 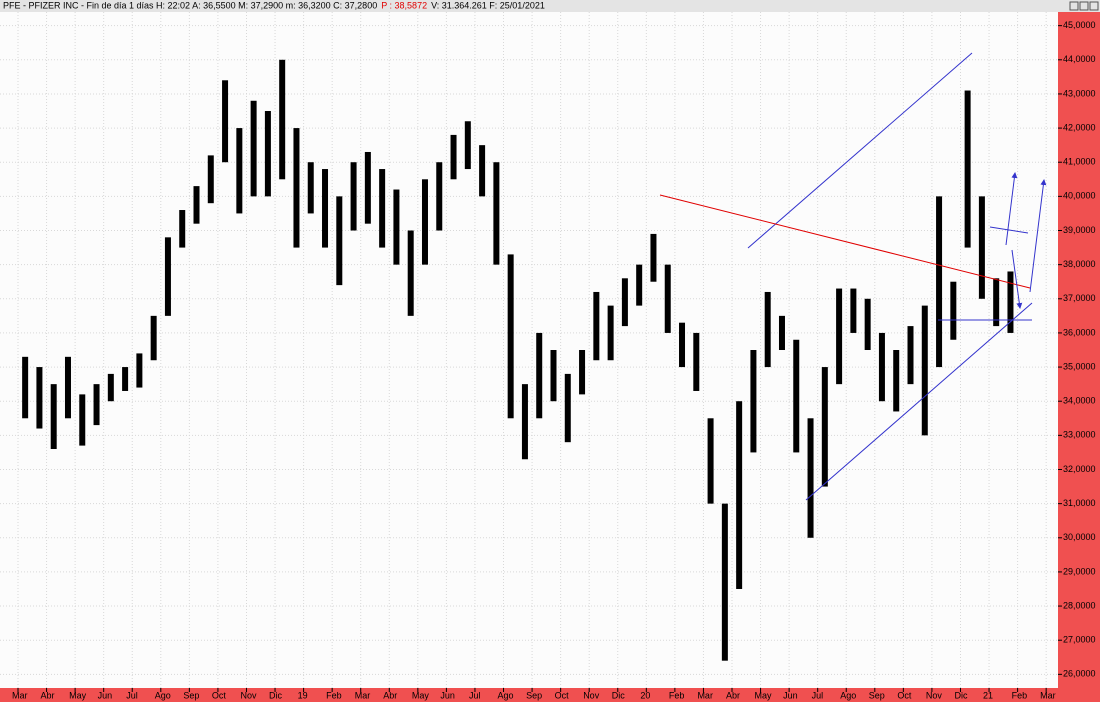 I want to click on minimize-button, so click(x=1074, y=6).